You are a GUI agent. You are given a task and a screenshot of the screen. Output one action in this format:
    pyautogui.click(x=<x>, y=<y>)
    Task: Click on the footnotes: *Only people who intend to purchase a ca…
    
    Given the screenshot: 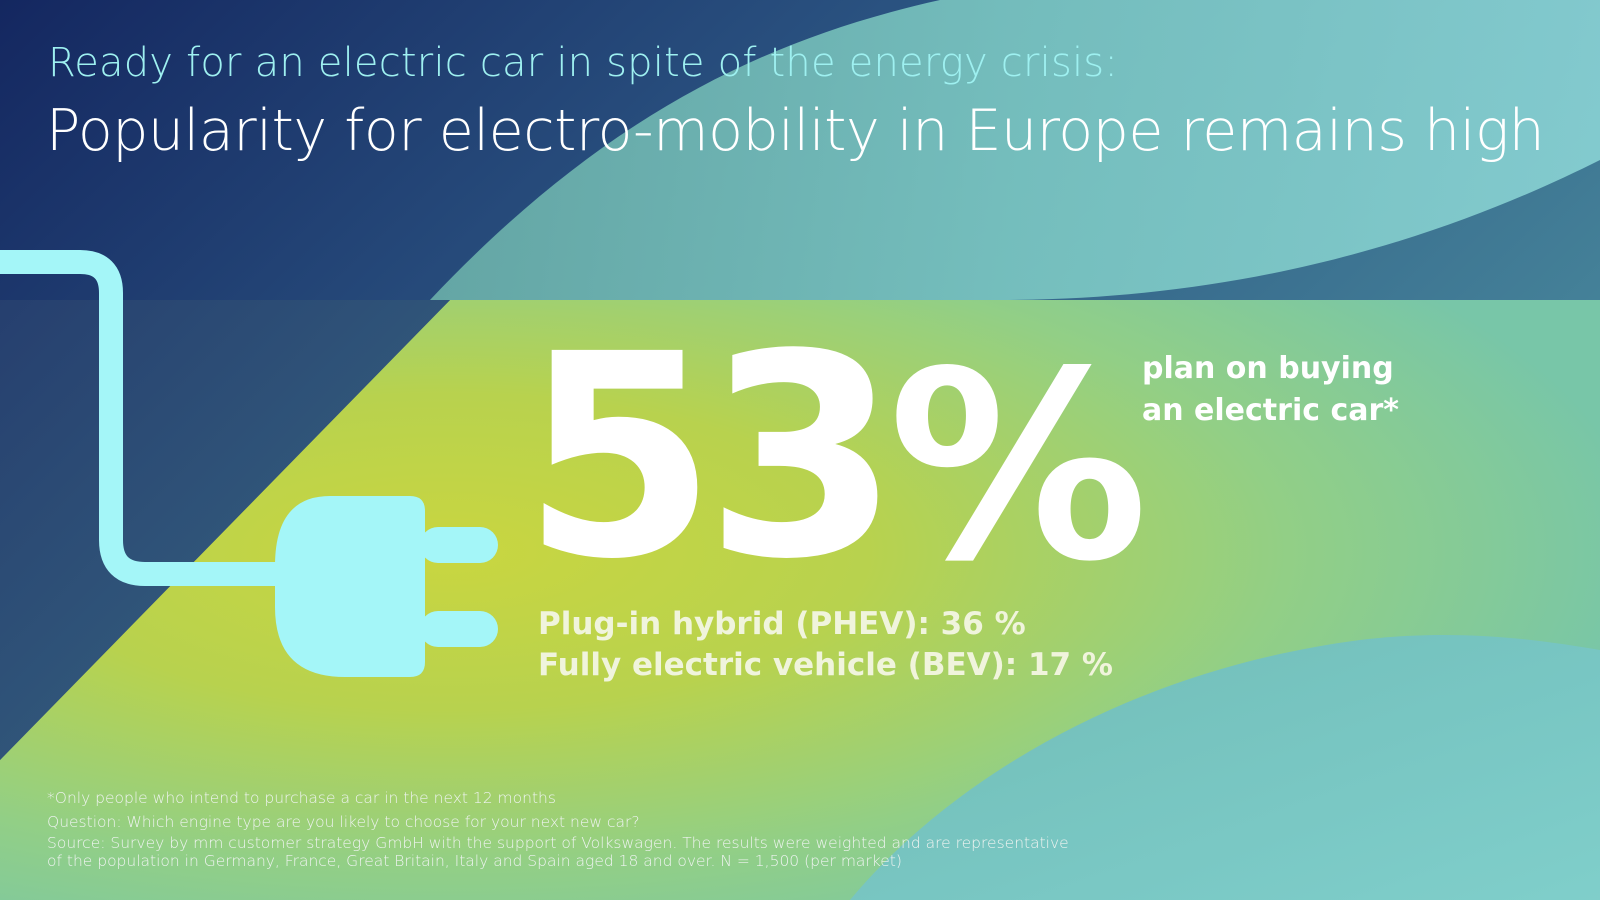 What is the action you would take?
    pyautogui.click(x=558, y=828)
    